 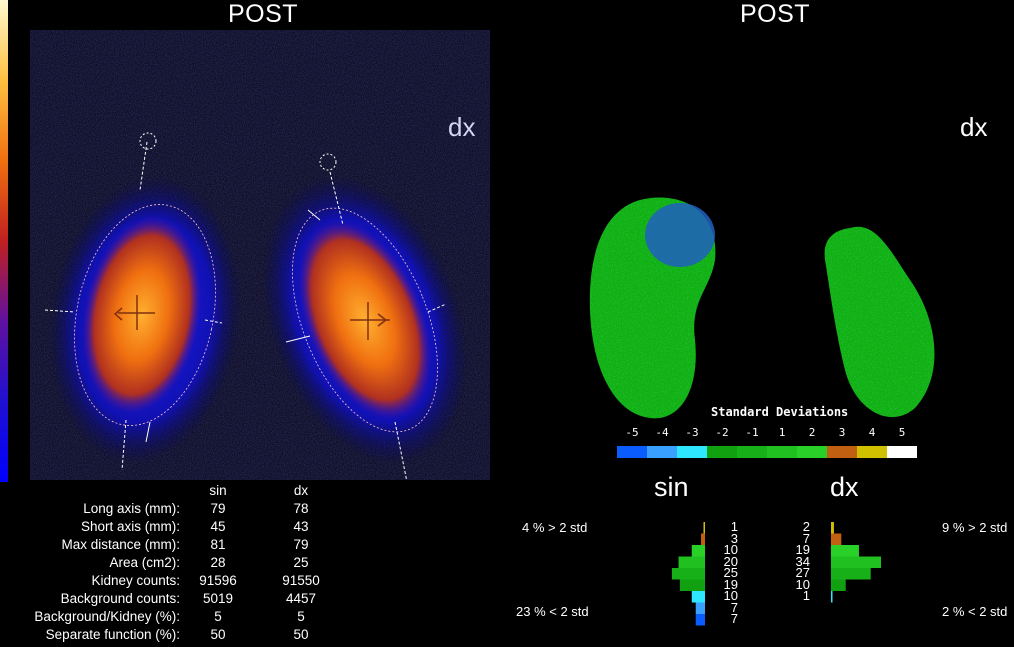 What do you see at coordinates (802, 561) in the screenshot?
I see `hist-count: 34` at bounding box center [802, 561].